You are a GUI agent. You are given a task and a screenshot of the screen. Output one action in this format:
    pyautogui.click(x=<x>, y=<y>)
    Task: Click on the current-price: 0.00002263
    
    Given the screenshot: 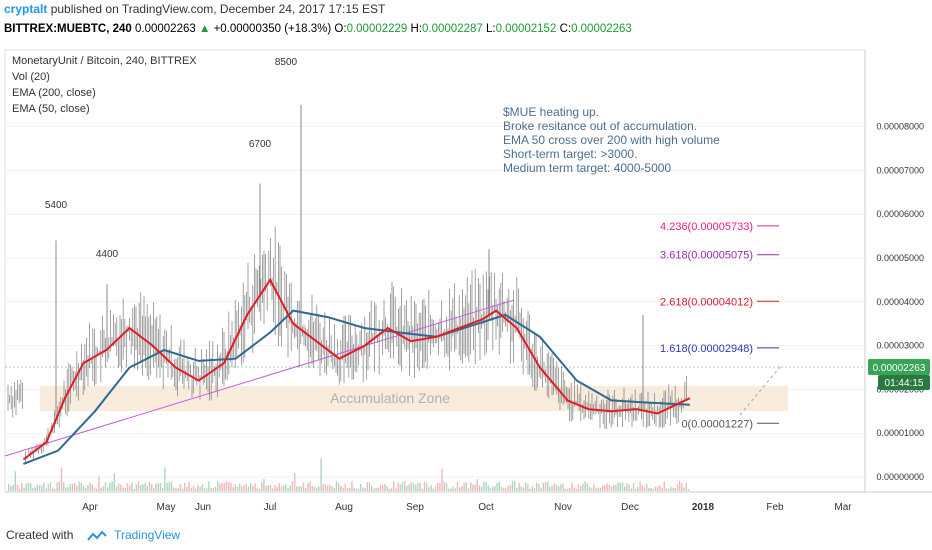 What is the action you would take?
    pyautogui.click(x=165, y=29)
    